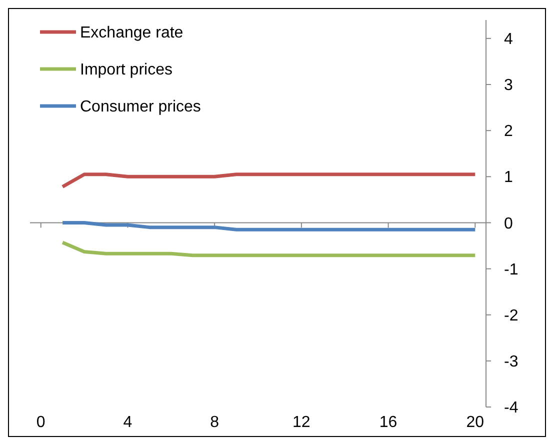 This screenshot has width=554, height=445. What do you see at coordinates (511, 362) in the screenshot?
I see `y-tick-label: -3` at bounding box center [511, 362].